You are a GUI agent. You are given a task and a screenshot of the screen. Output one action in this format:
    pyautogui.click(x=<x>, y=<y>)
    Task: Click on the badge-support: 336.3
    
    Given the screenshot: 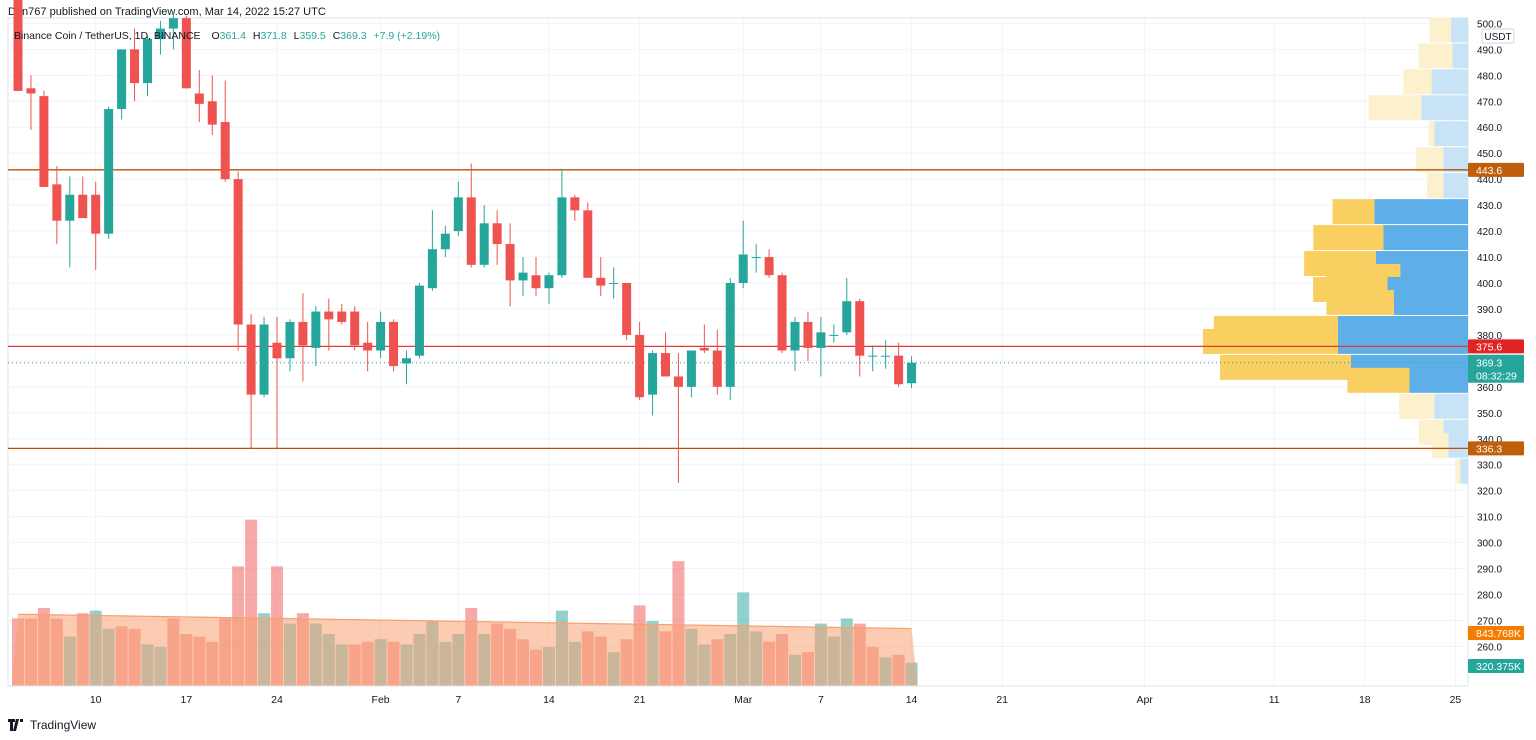 What is the action you would take?
    pyautogui.click(x=1496, y=448)
    